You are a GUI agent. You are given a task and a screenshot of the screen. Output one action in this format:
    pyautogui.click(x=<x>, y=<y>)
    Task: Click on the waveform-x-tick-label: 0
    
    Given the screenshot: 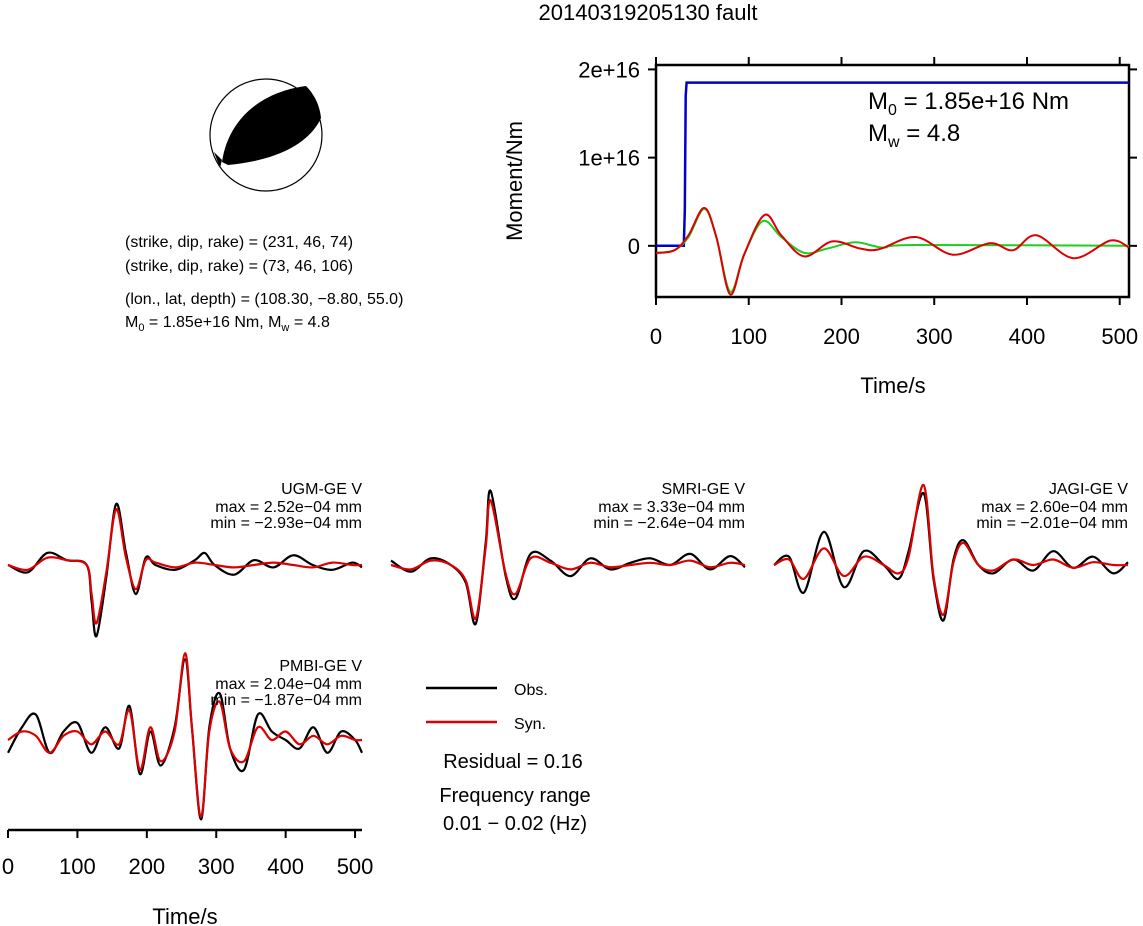 What is the action you would take?
    pyautogui.click(x=8, y=866)
    